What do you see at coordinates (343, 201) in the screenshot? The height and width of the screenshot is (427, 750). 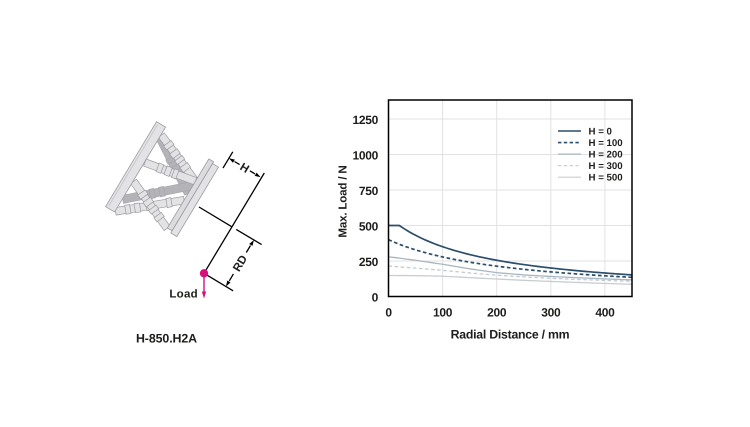 I see `svg-text: Max. Load / N` at bounding box center [343, 201].